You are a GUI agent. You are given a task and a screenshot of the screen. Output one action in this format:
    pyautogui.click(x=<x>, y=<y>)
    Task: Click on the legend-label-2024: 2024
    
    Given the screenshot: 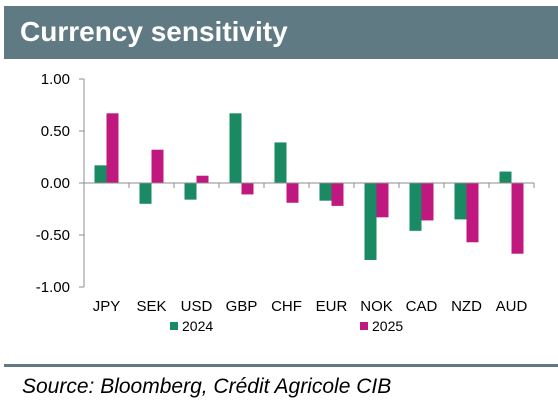 What is the action you would take?
    pyautogui.click(x=197, y=326)
    